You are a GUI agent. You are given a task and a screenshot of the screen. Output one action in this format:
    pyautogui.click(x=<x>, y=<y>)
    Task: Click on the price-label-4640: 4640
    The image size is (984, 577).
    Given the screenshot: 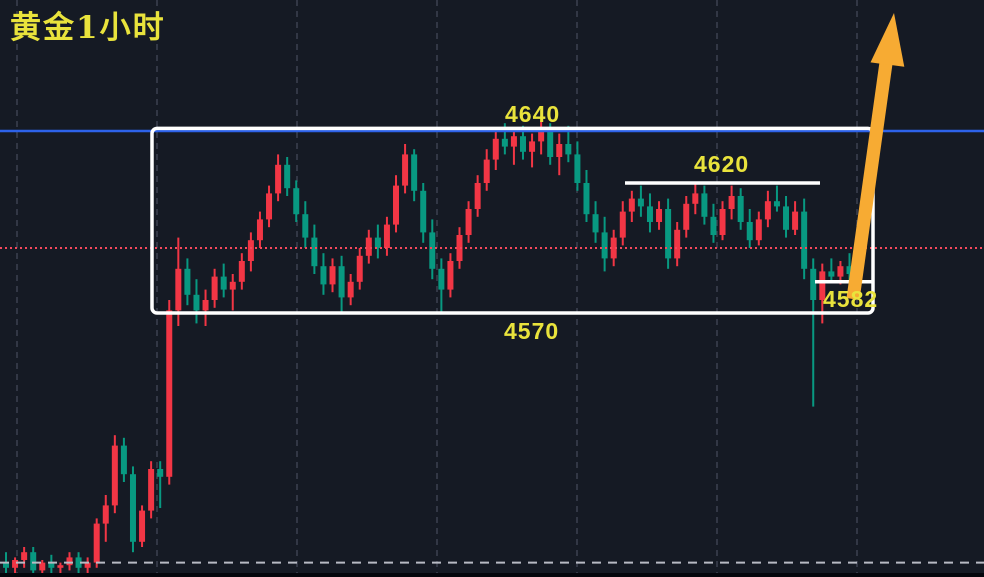 What is the action you would take?
    pyautogui.click(x=533, y=114)
    